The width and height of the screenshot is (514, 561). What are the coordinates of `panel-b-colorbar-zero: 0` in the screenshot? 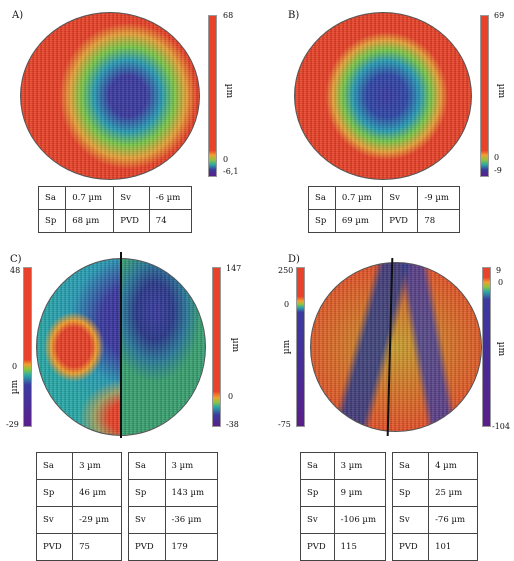 It's located at (497, 157).